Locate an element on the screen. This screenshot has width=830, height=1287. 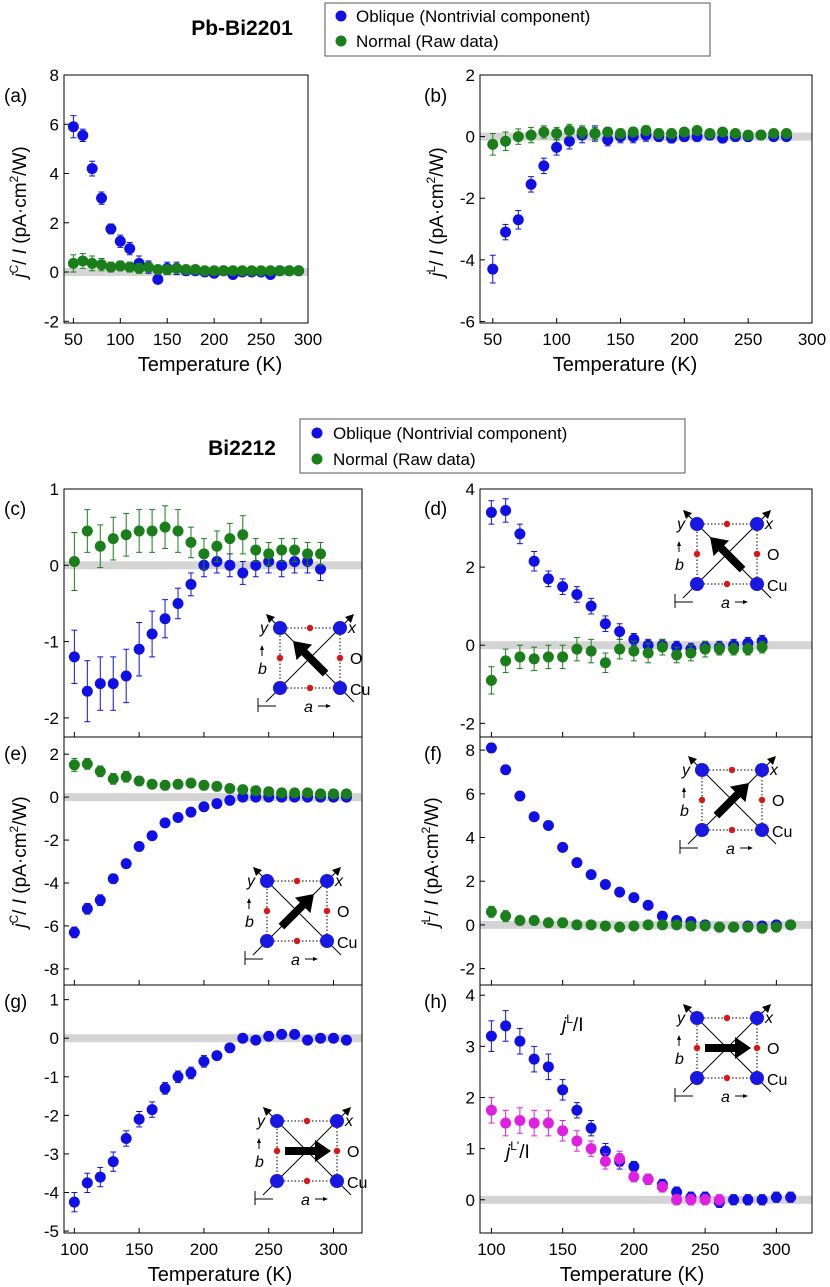
panel-label: (a) is located at coordinates (15, 96).